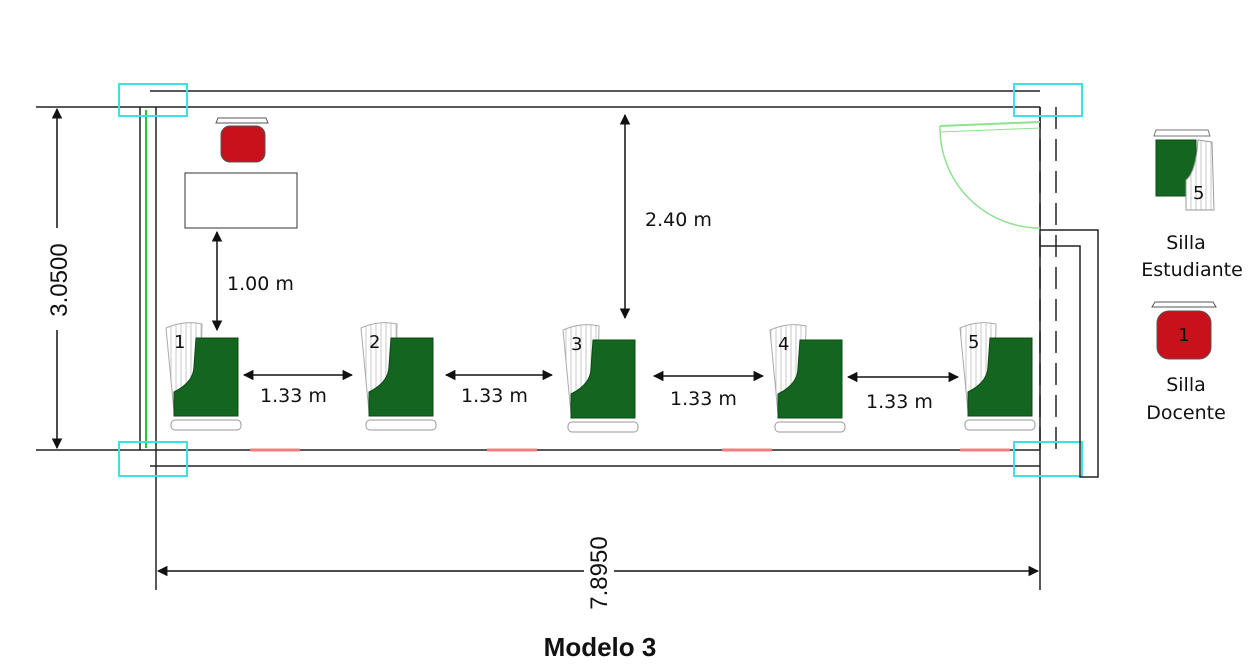  What do you see at coordinates (242, 140) in the screenshot?
I see `teacher-chair` at bounding box center [242, 140].